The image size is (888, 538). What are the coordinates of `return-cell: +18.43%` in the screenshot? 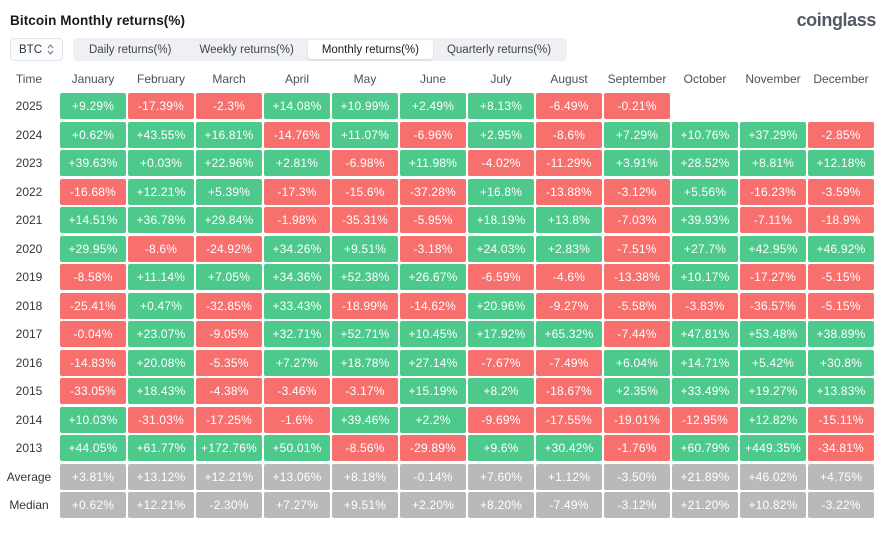 It's located at (161, 391).